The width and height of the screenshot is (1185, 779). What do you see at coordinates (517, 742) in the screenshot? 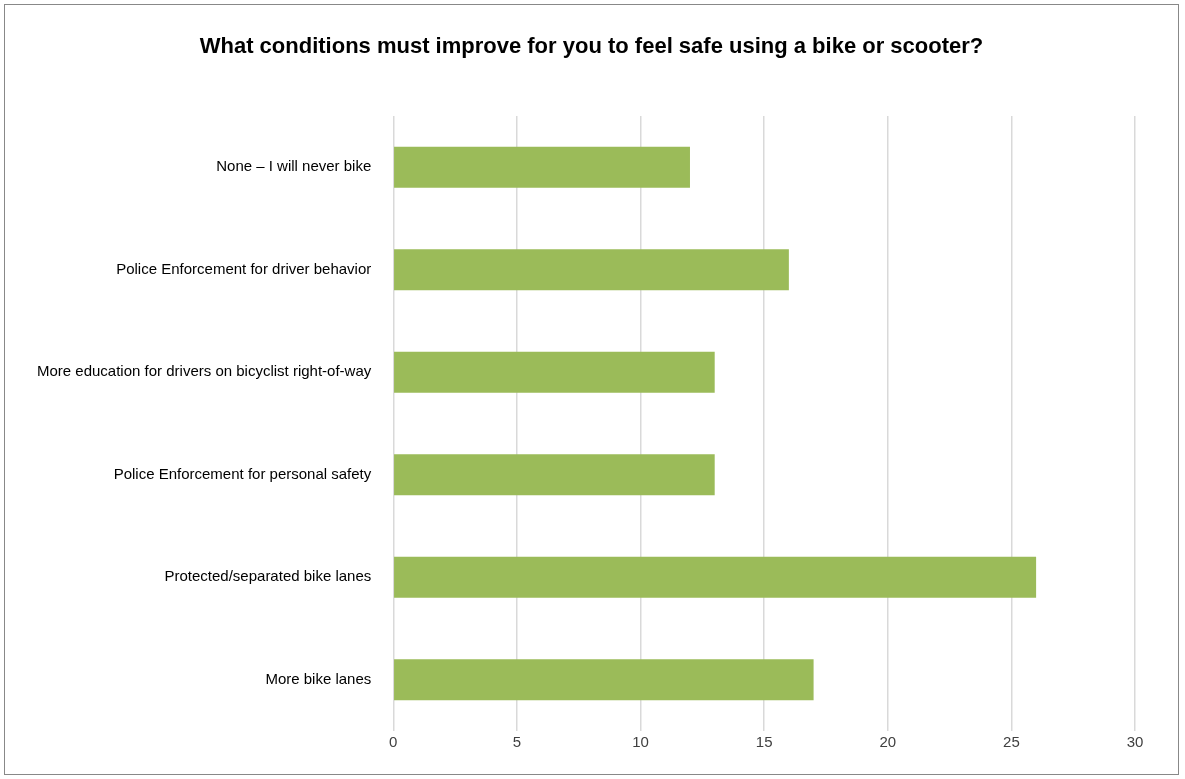
I see `x-tick-label: 5` at bounding box center [517, 742].